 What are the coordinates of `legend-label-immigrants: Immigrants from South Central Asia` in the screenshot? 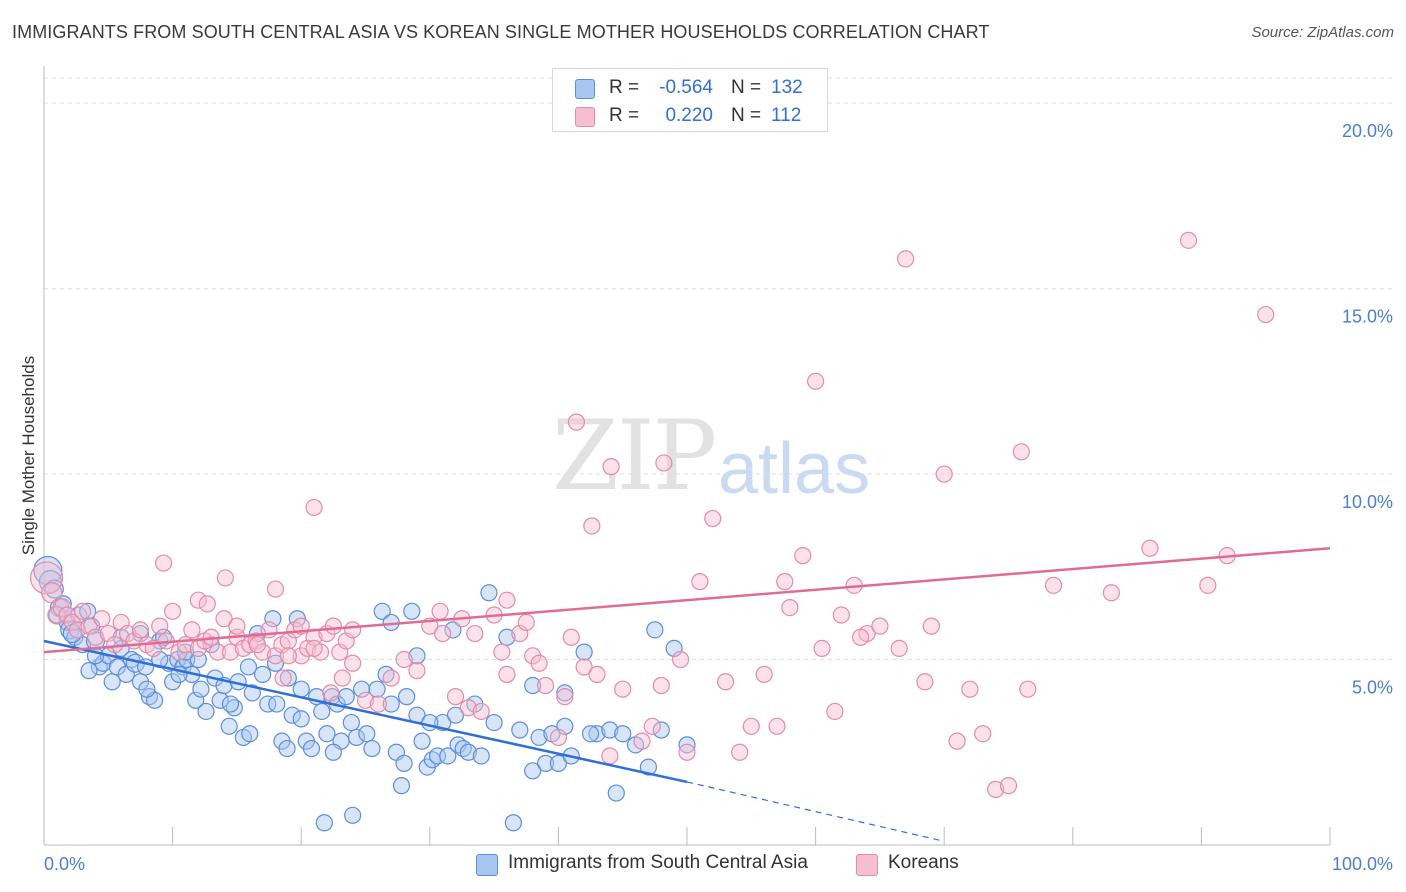 It's located at (658, 862).